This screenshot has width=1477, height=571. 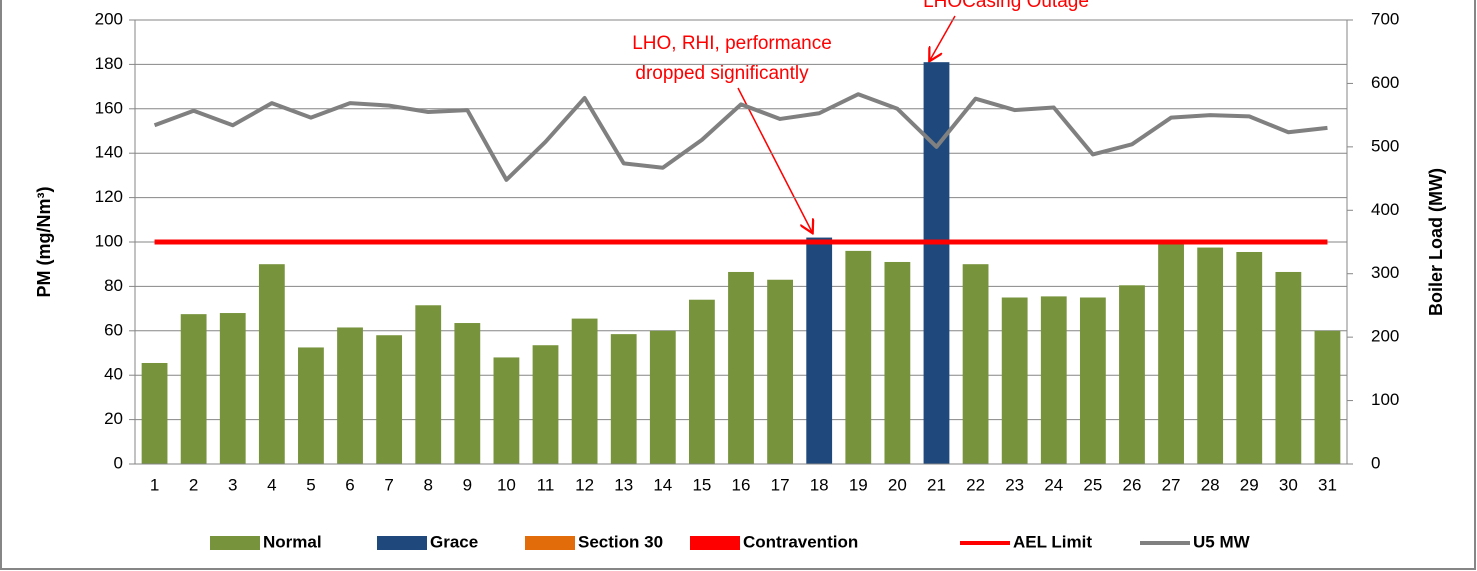 What do you see at coordinates (1385, 145) in the screenshot?
I see `y2-tick-label: 500` at bounding box center [1385, 145].